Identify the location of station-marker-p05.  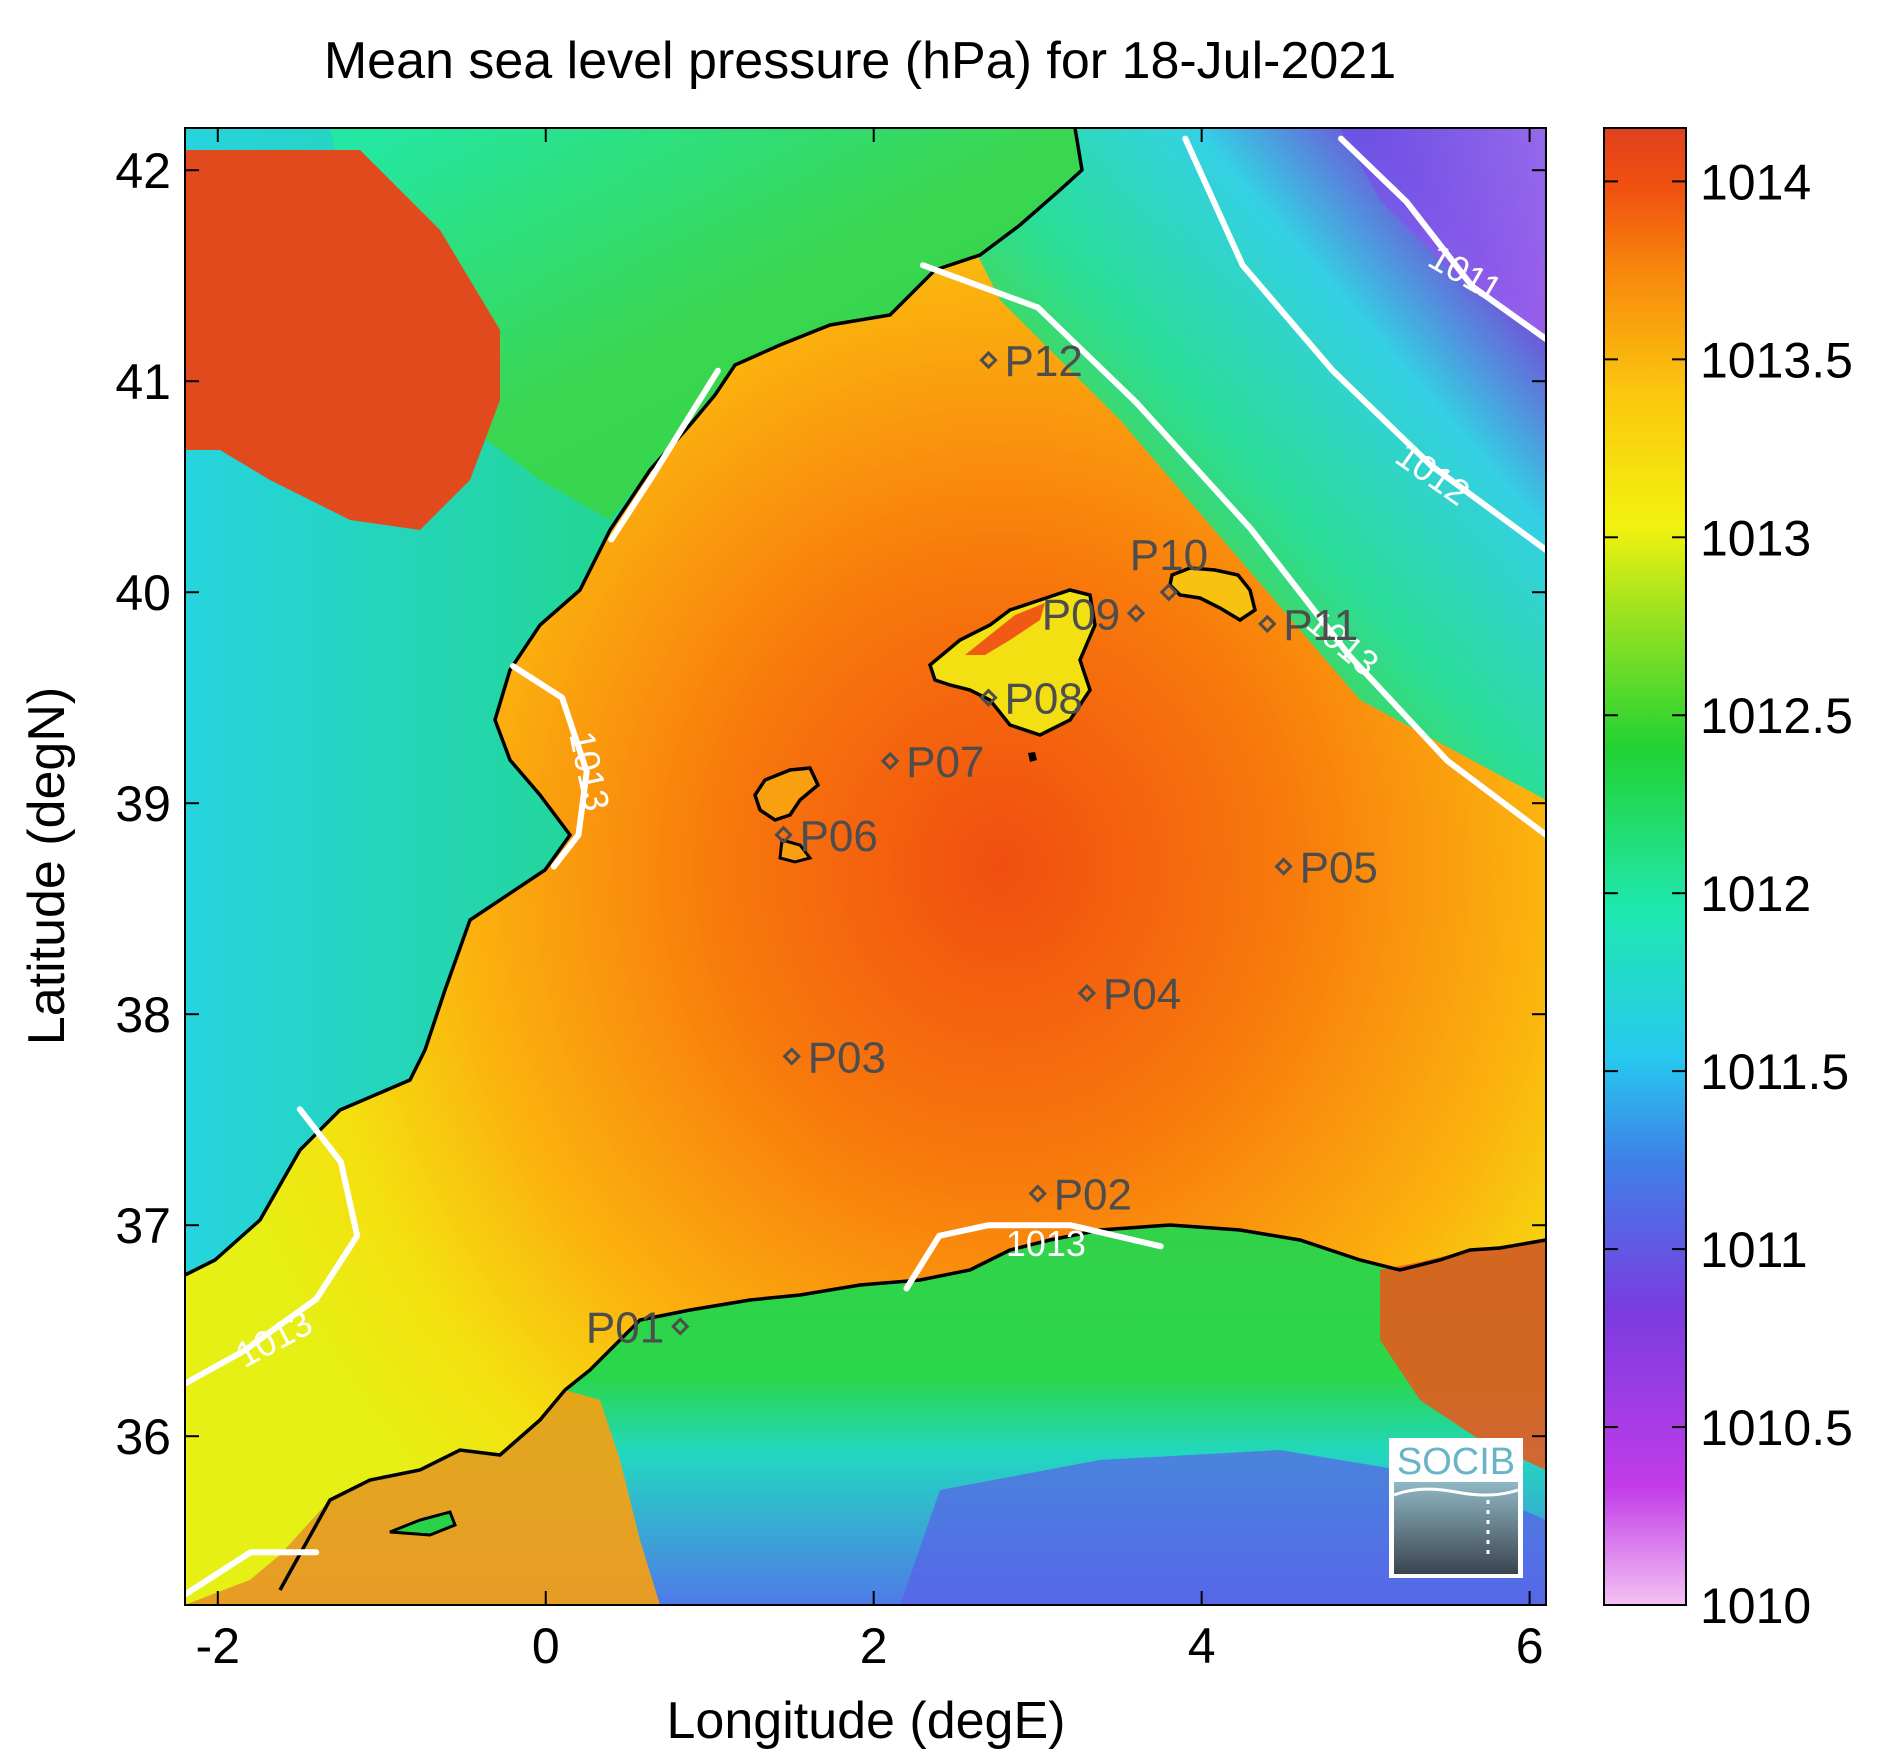
(1283, 866).